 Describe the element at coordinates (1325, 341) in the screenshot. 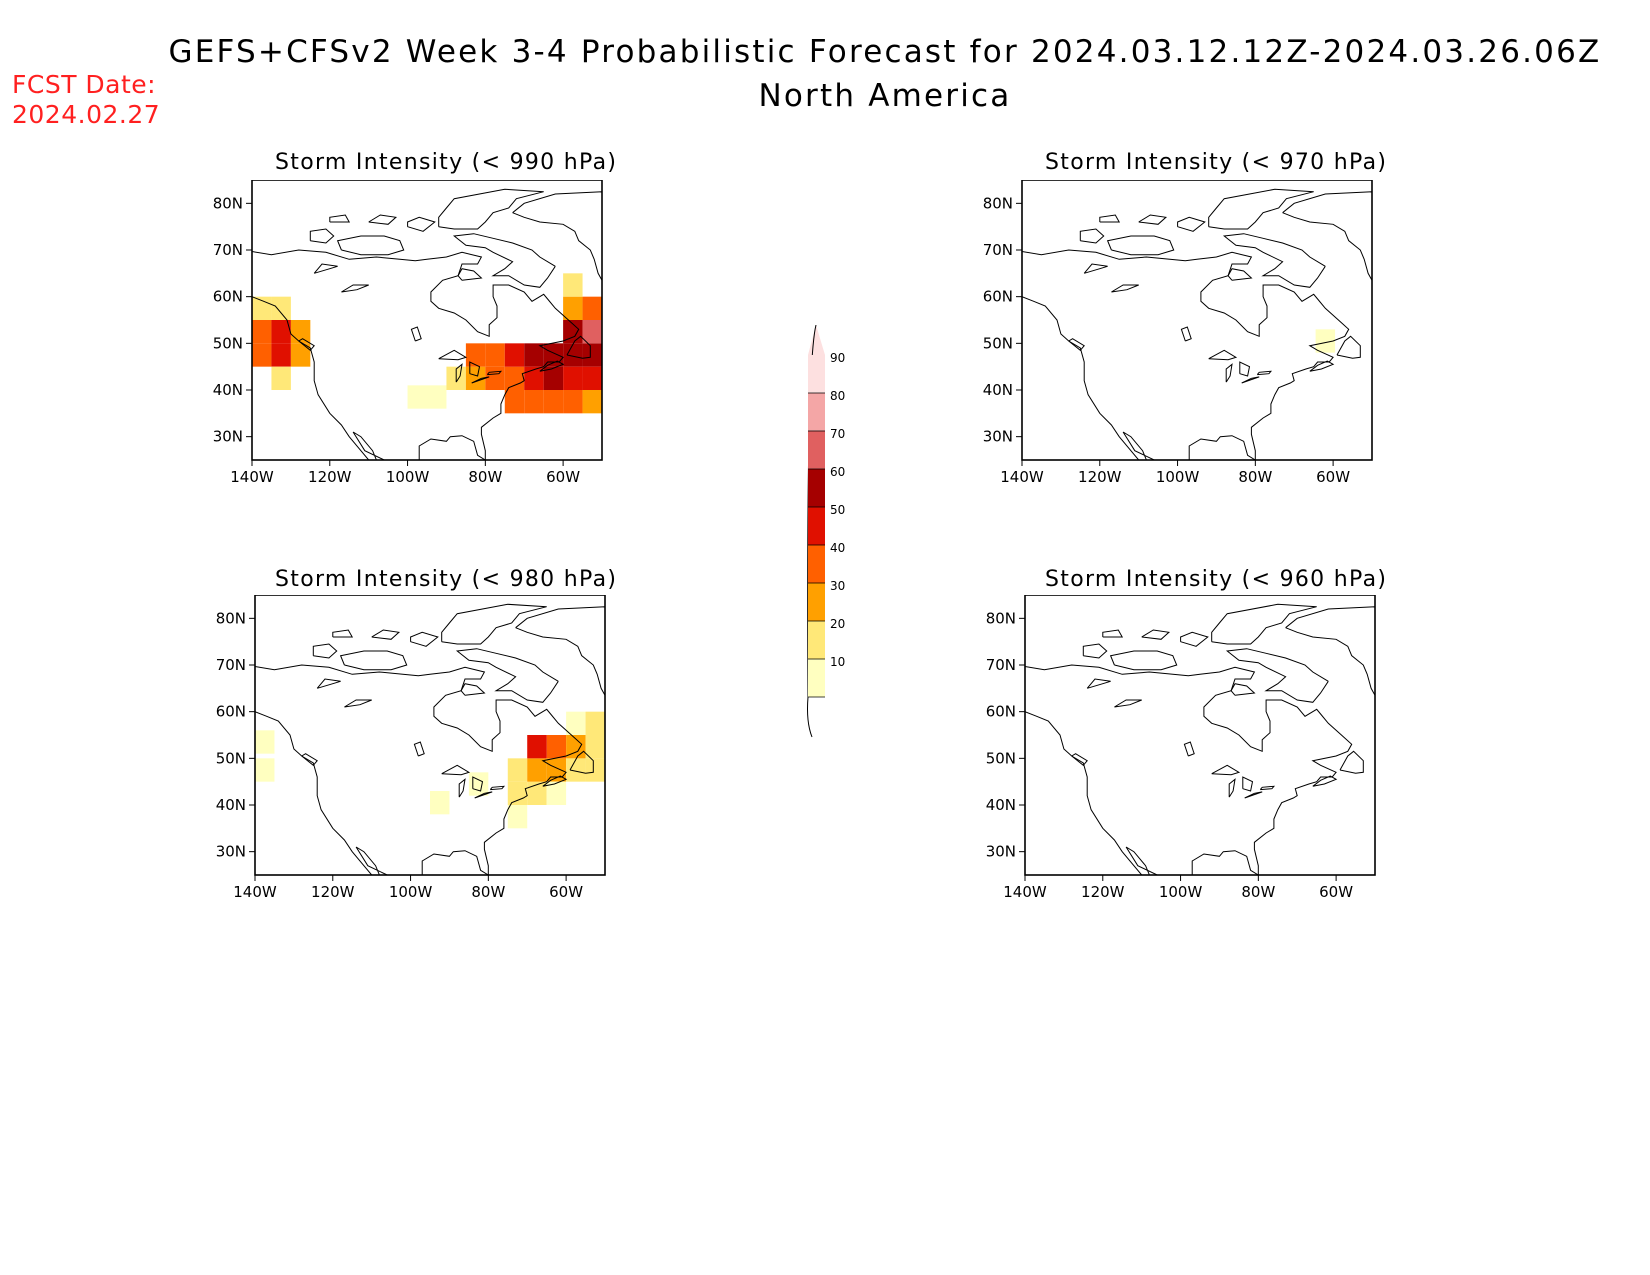

I see `probability-field` at that location.